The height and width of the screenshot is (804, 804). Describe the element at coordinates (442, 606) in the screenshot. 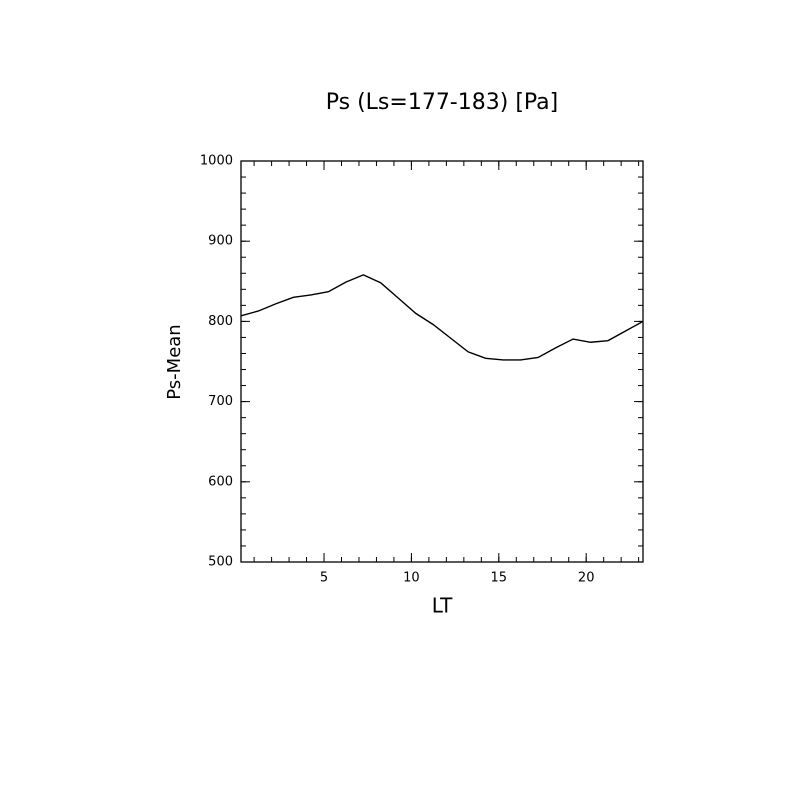

I see `x-axis-label: LT` at that location.